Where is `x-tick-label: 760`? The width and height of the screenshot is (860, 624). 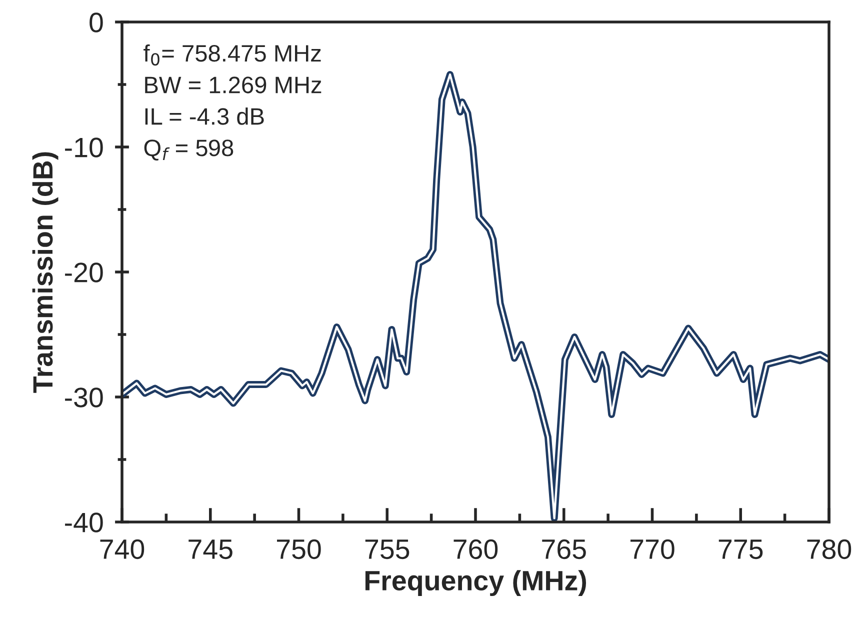 x-tick-label: 760 is located at coordinates (476, 549).